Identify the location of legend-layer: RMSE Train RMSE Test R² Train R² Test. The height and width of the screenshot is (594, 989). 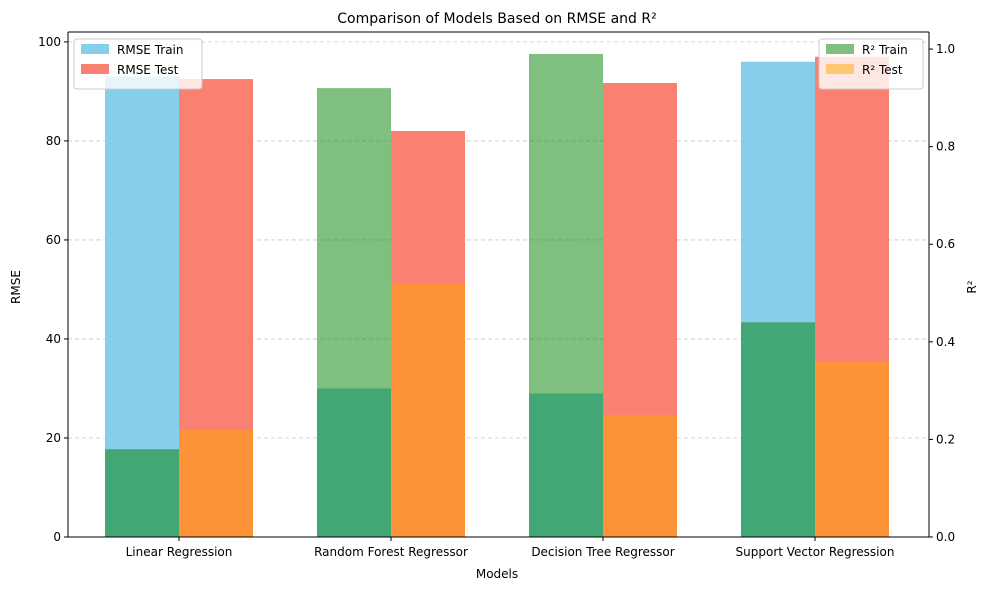
(498, 64).